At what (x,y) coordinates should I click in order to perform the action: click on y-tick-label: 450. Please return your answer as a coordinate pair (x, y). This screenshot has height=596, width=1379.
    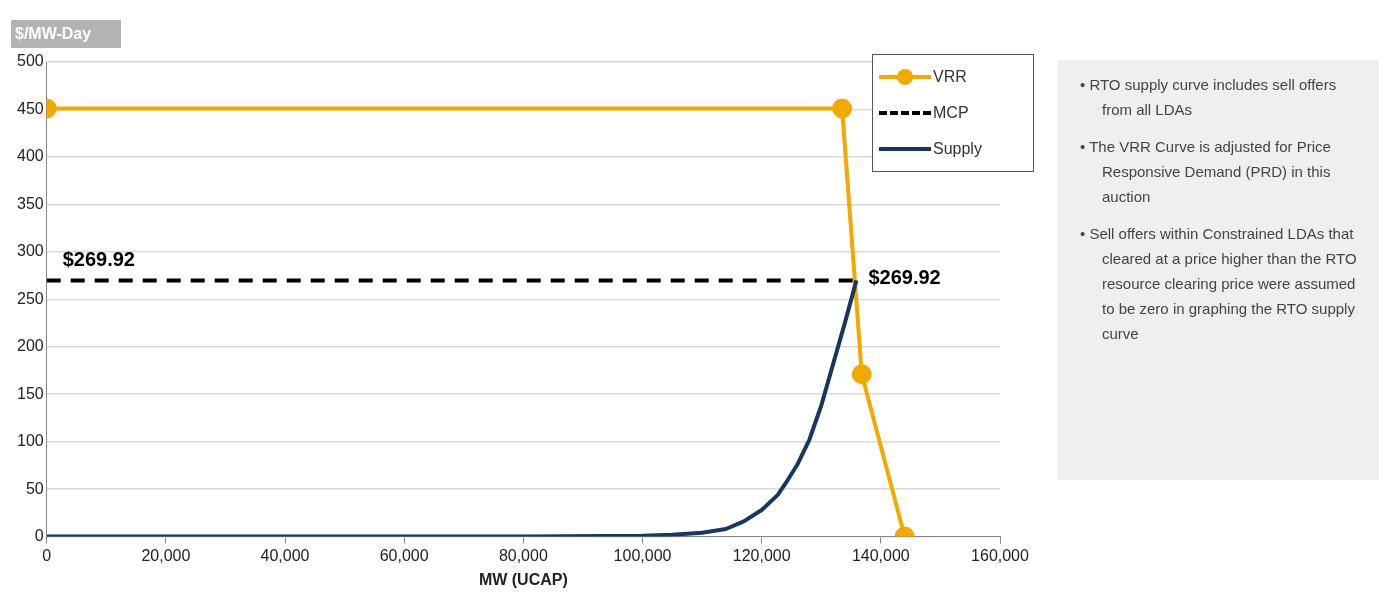
    Looking at the image, I should click on (30, 108).